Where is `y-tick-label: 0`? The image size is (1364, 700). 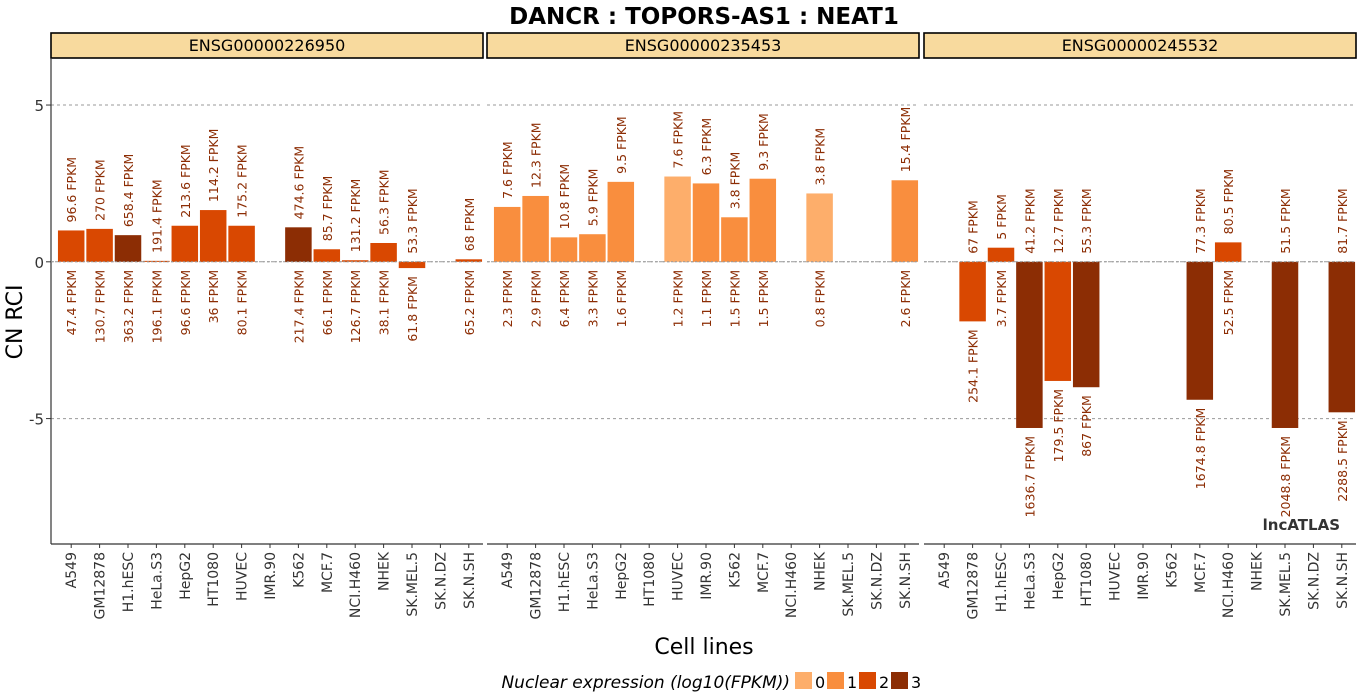 y-tick-label: 0 is located at coordinates (39, 263).